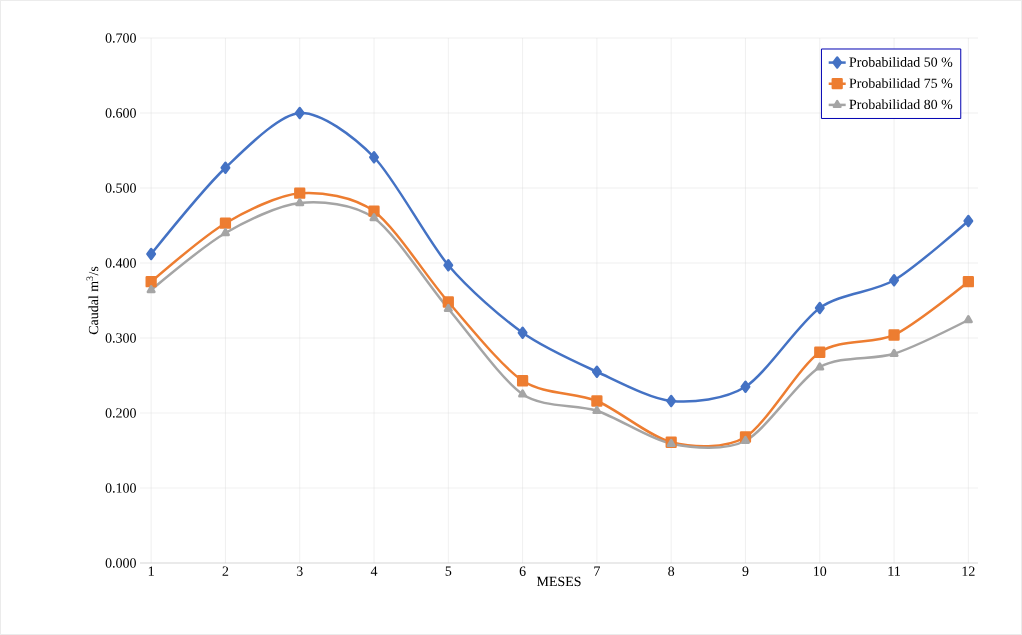 The image size is (1022, 635). What do you see at coordinates (225, 571) in the screenshot?
I see `x-tick-label: 2` at bounding box center [225, 571].